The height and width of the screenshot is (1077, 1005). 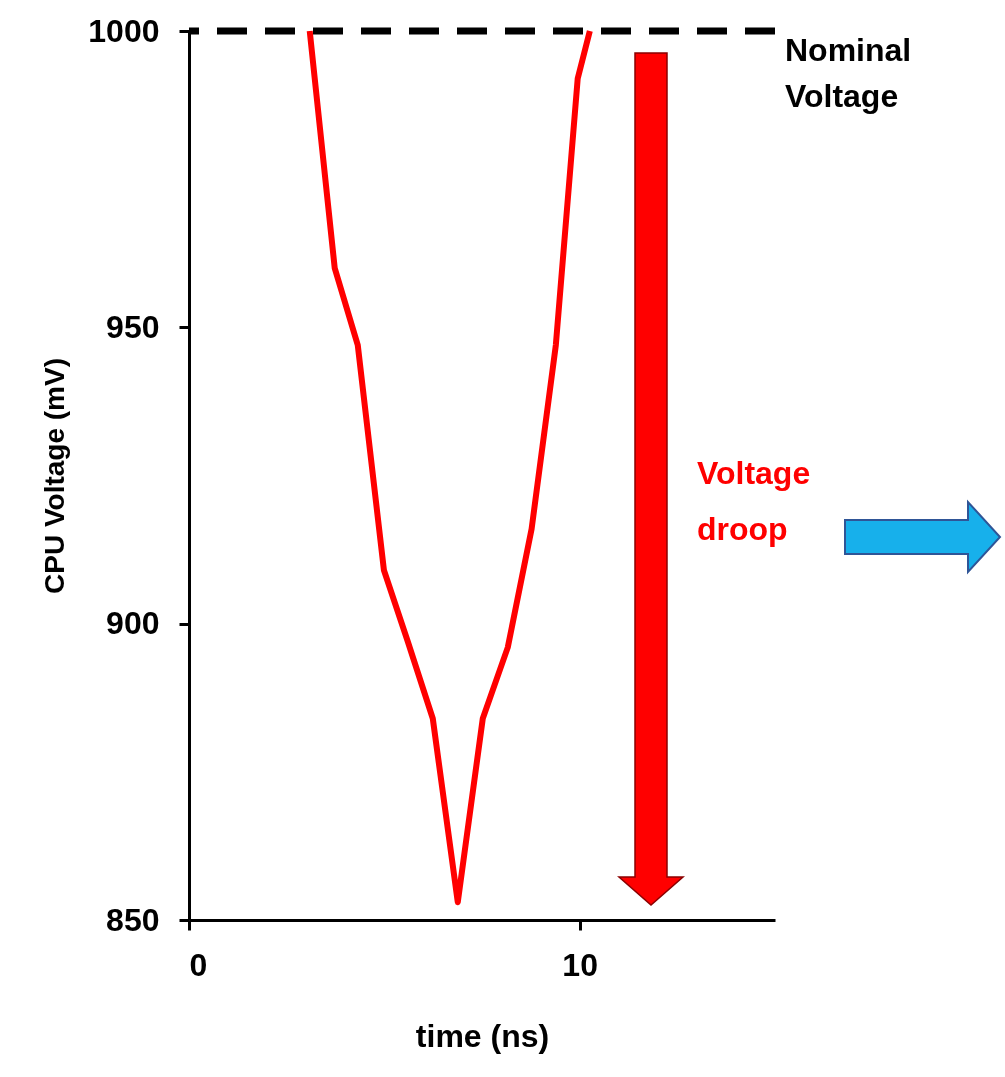 I want to click on x-axis-title: time (ns), so click(x=482, y=1035).